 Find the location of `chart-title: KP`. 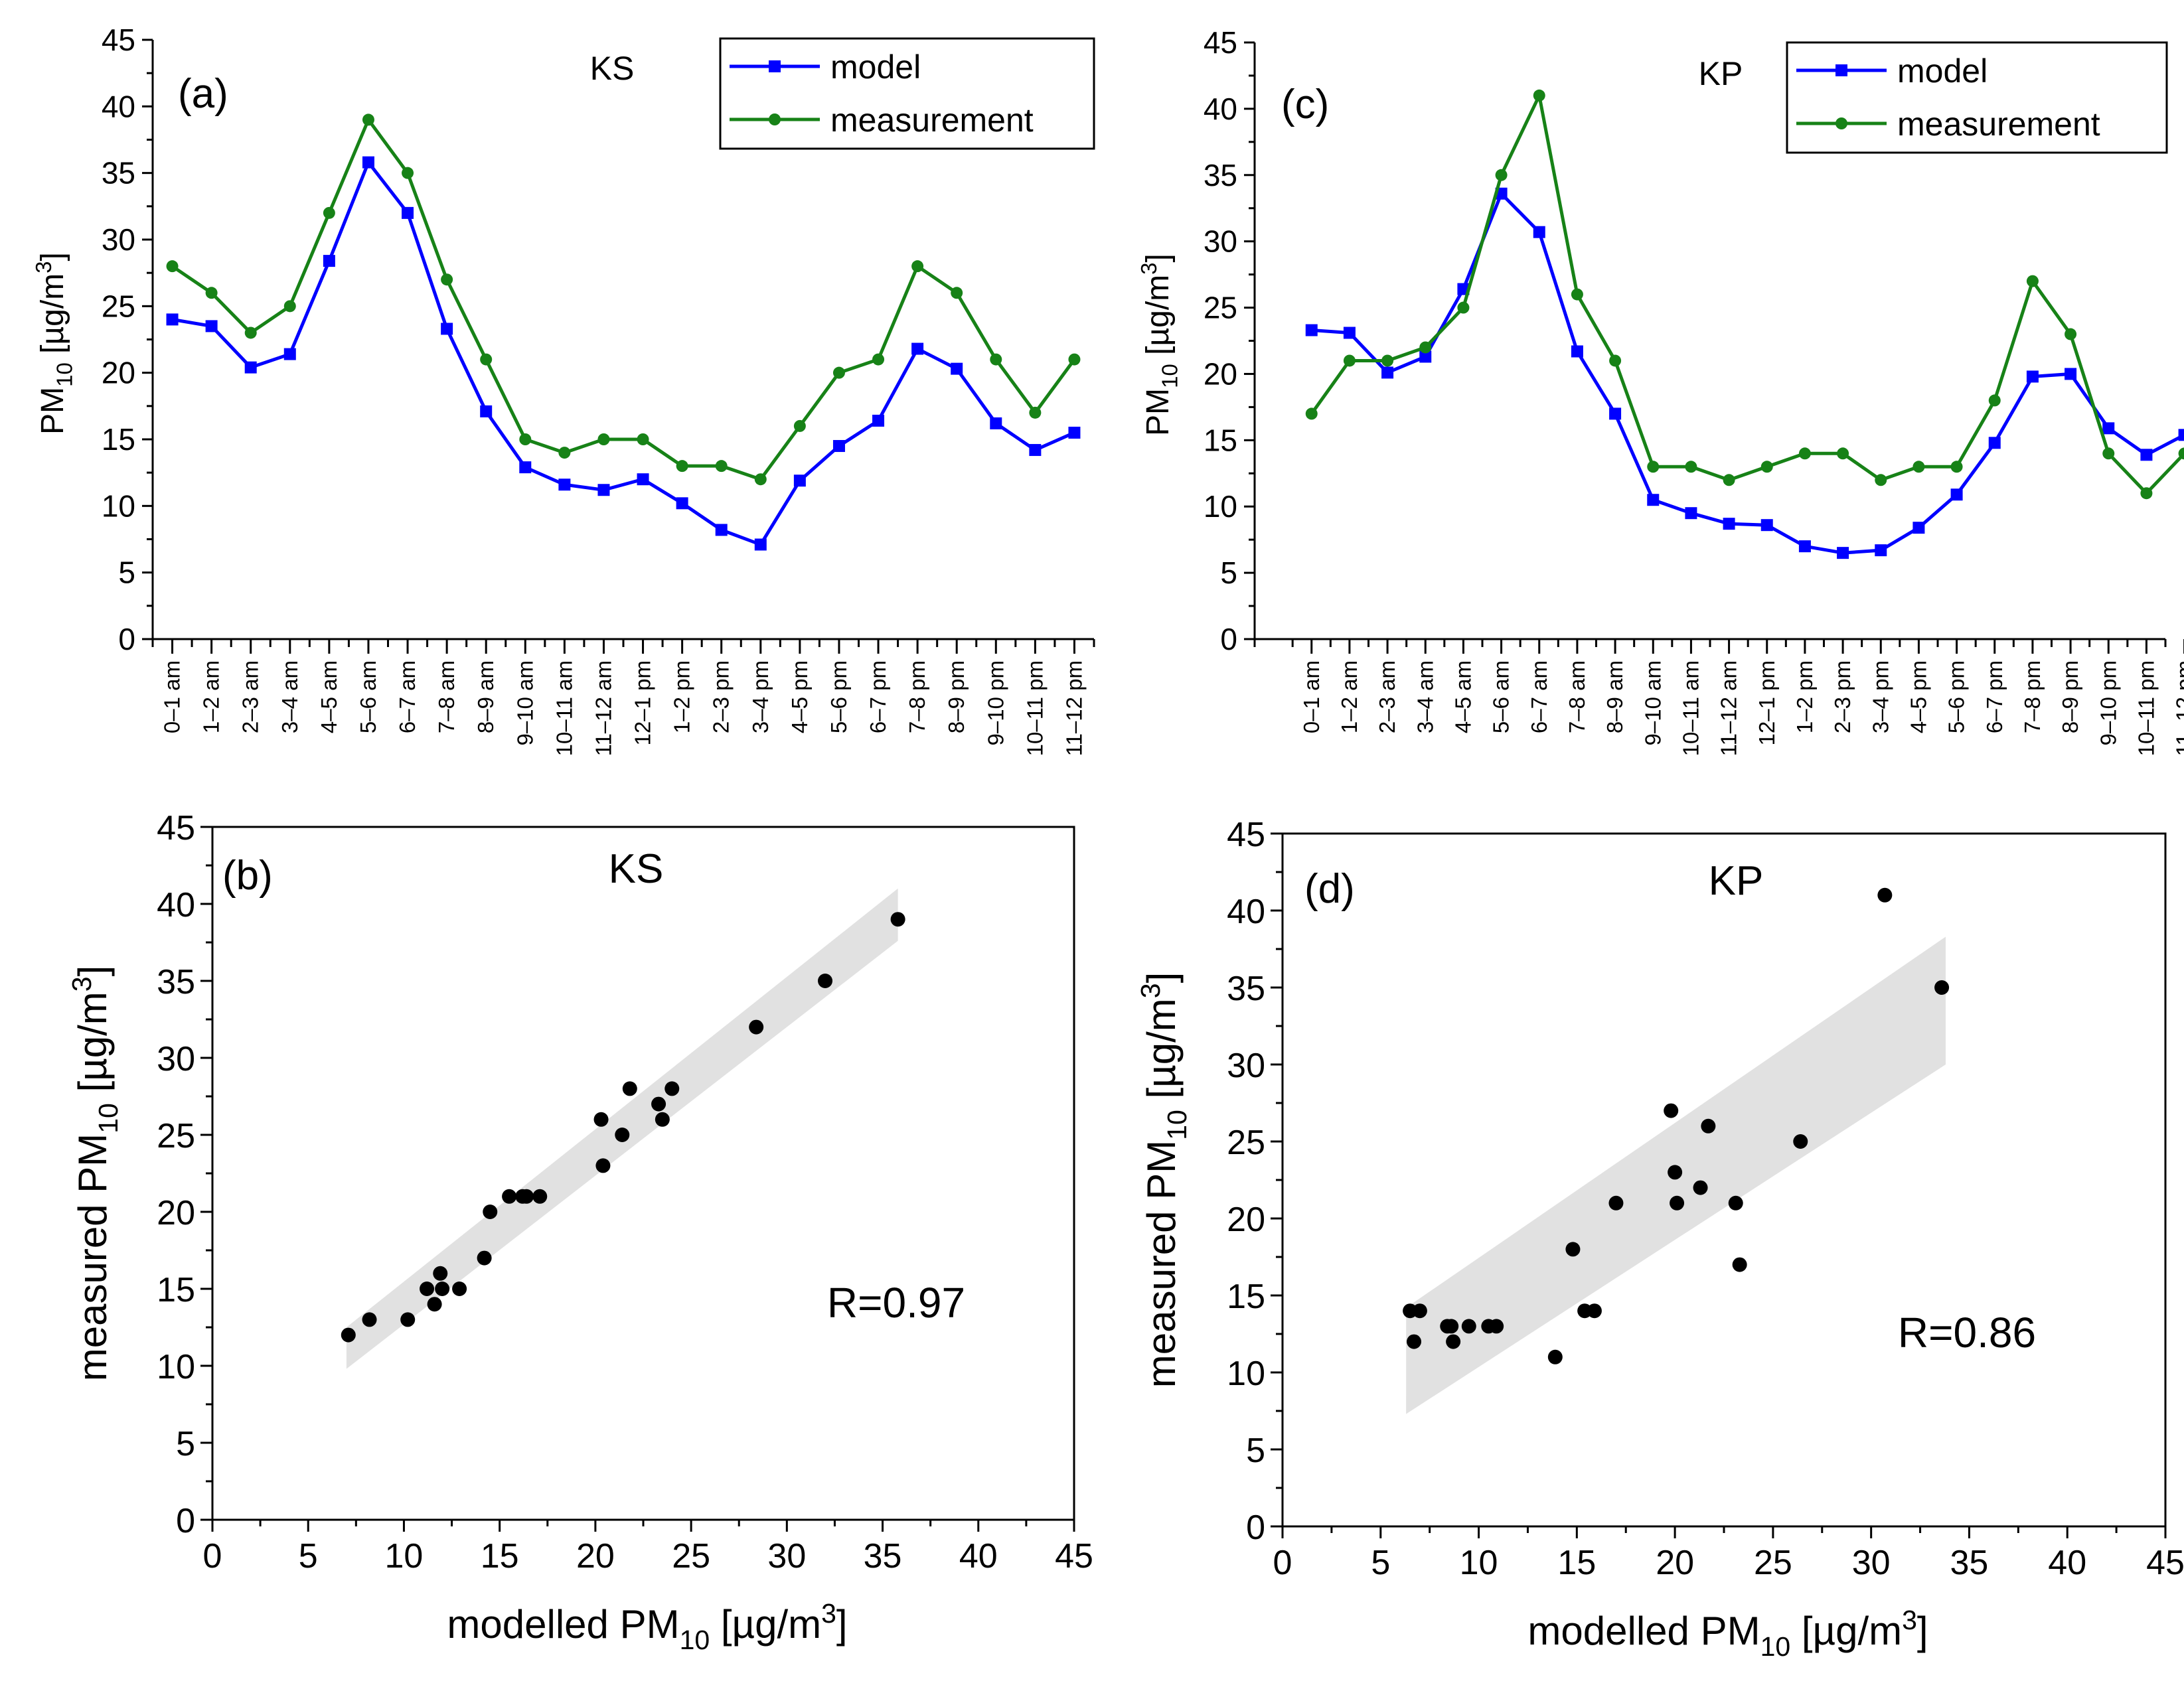

chart-title: KP is located at coordinates (1721, 73).